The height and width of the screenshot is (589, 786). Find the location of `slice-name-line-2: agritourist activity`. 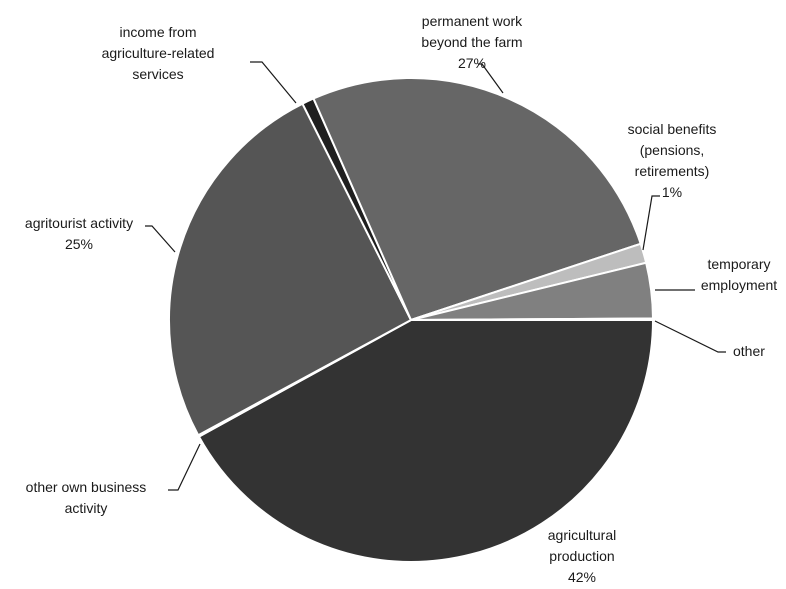

slice-name-line-2: agritourist activity is located at coordinates (79, 223).